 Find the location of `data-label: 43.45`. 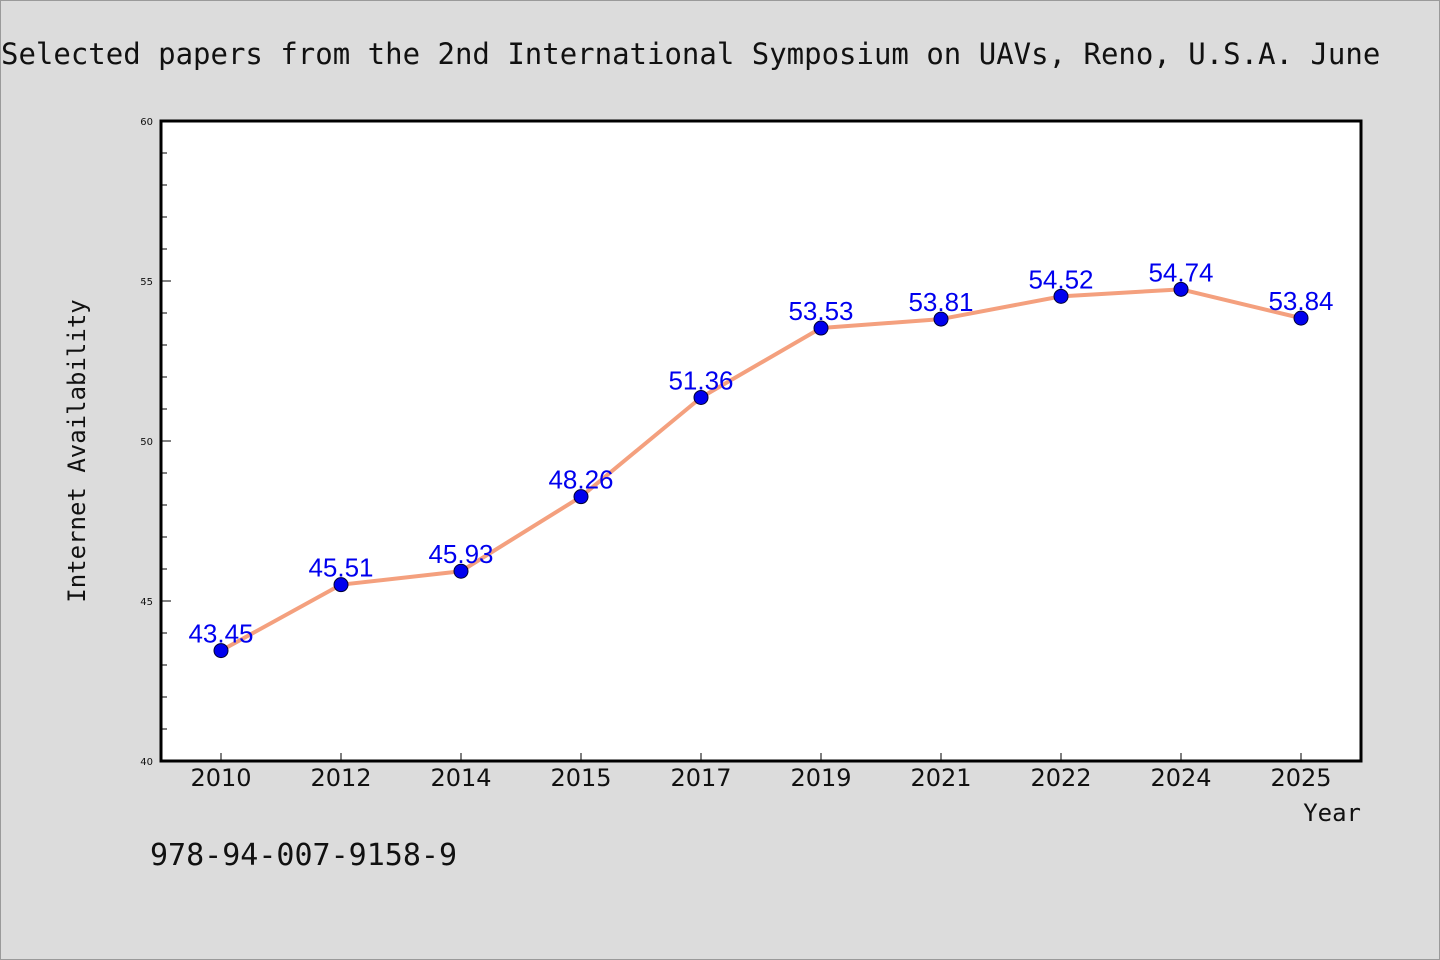

data-label: 43.45 is located at coordinates (220, 634).